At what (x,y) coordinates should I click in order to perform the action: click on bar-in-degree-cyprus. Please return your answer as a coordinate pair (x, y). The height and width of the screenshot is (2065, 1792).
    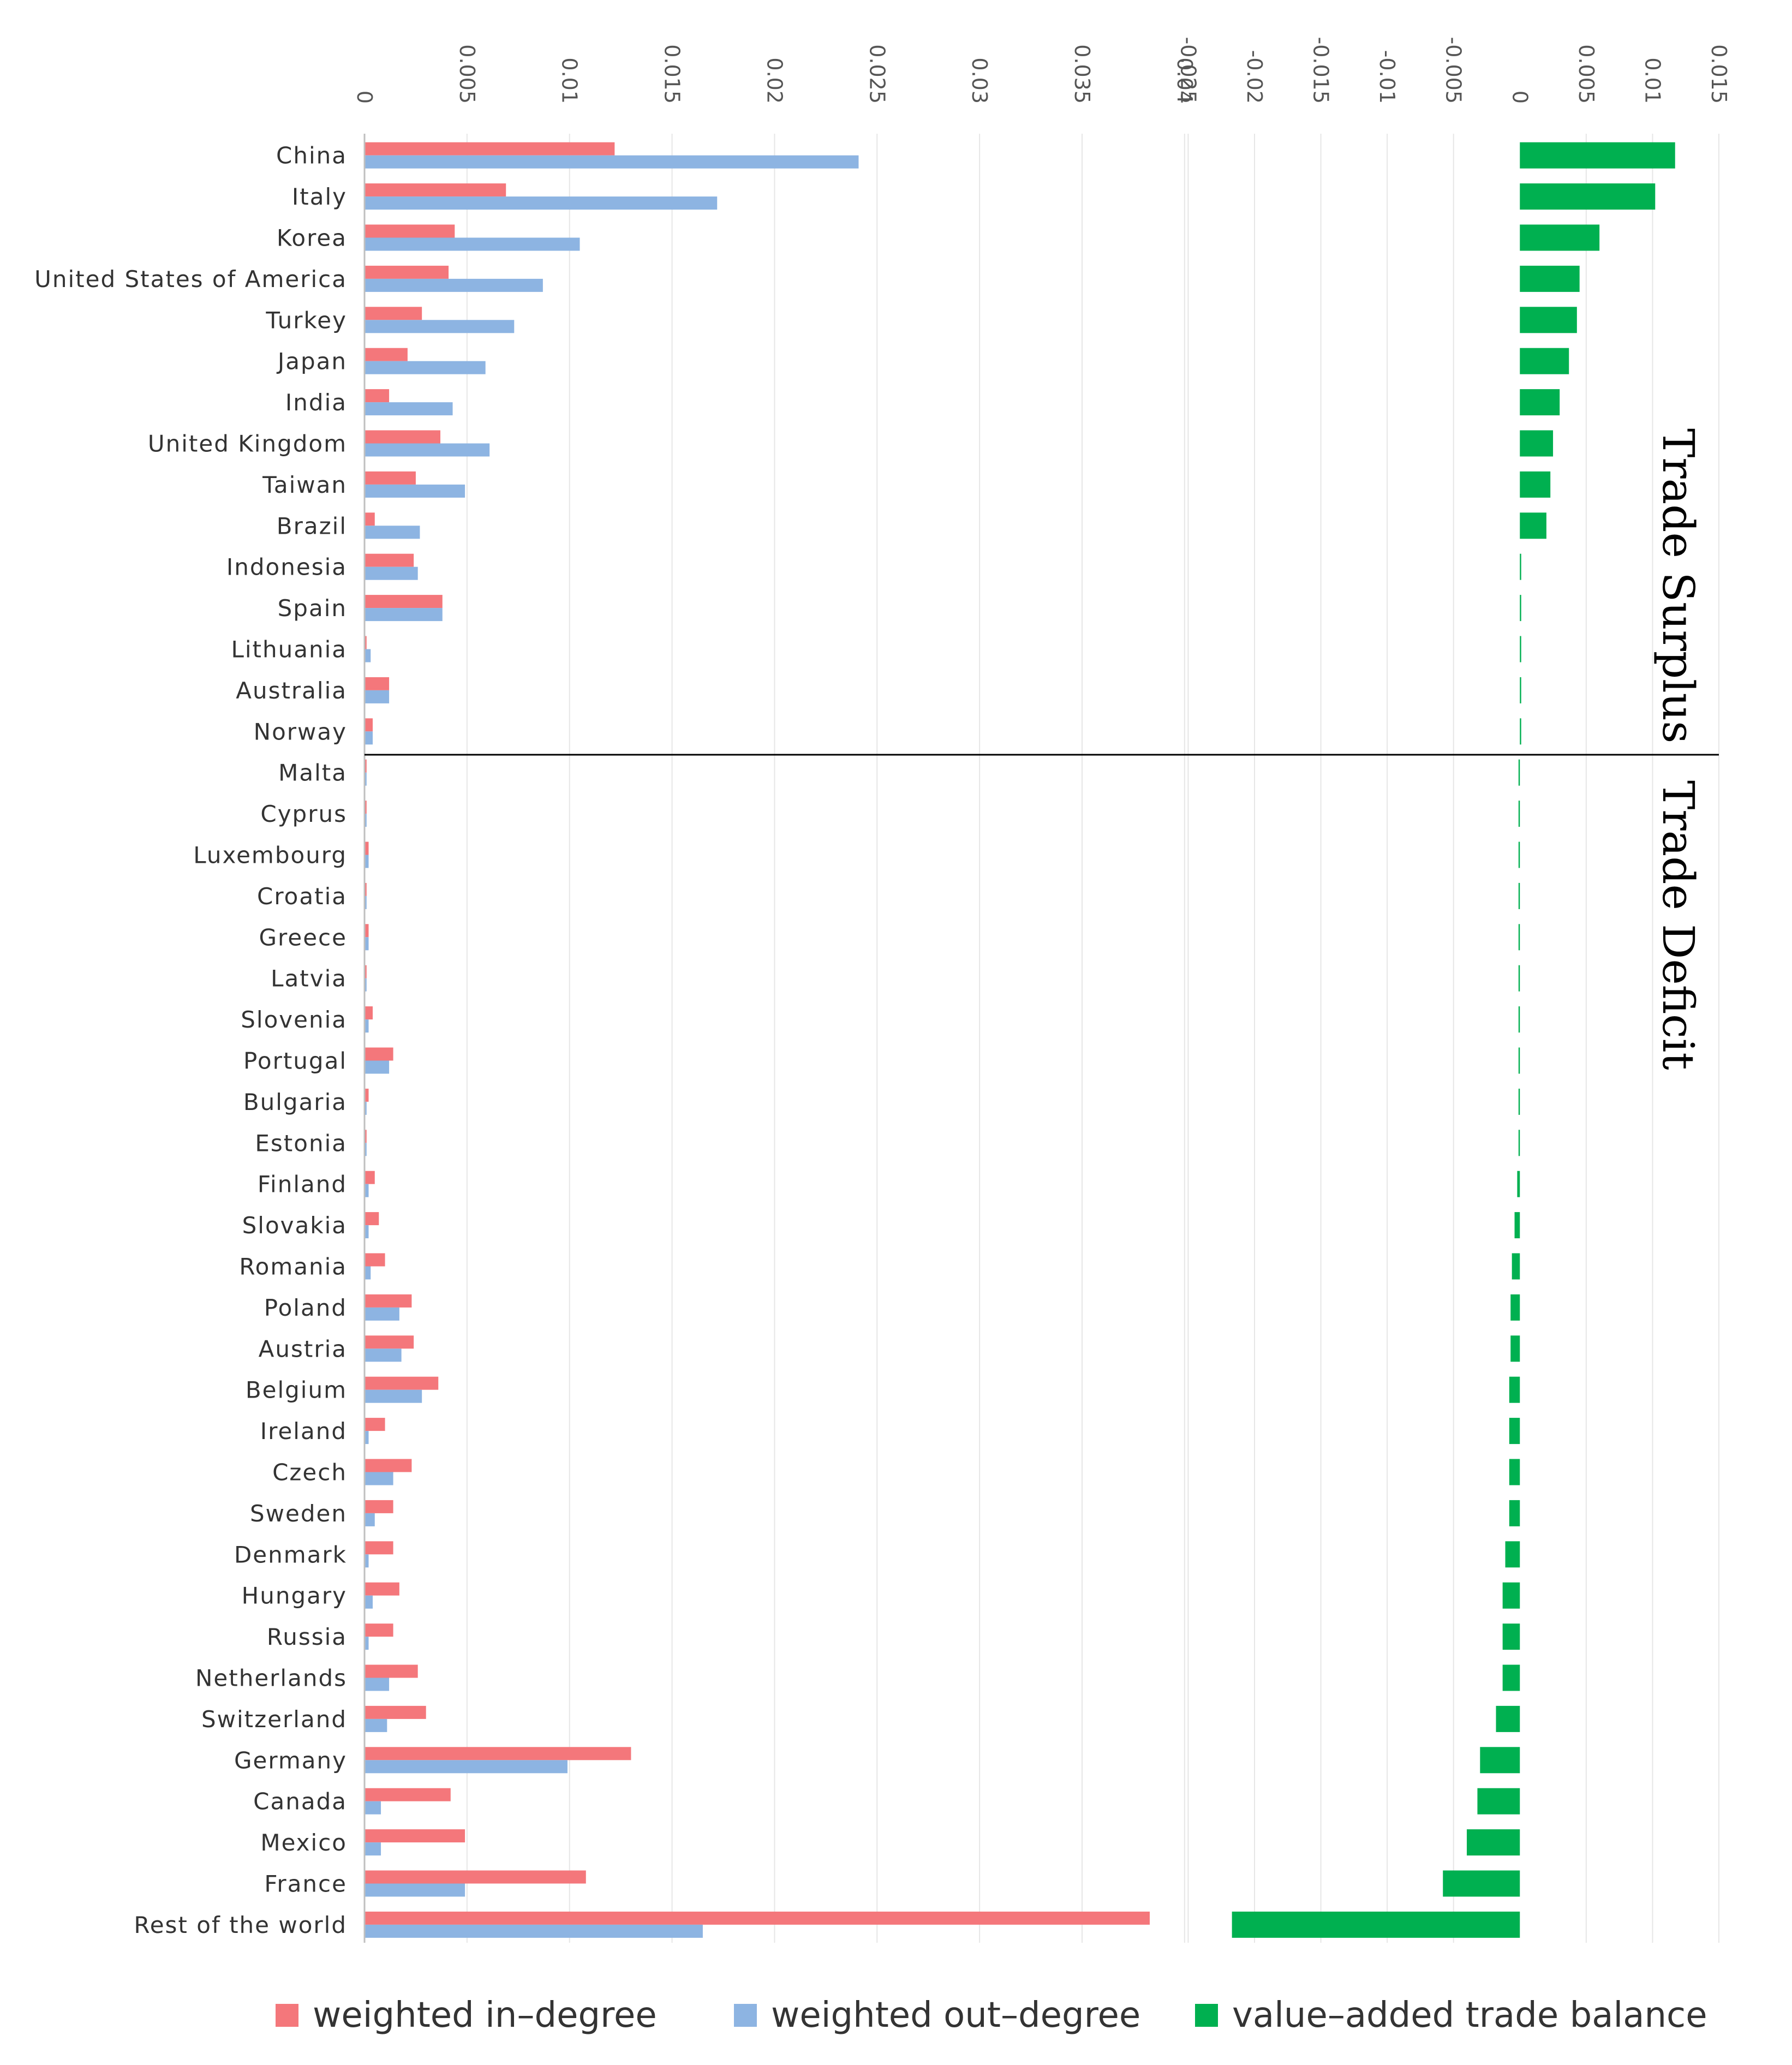
    Looking at the image, I should click on (366, 807).